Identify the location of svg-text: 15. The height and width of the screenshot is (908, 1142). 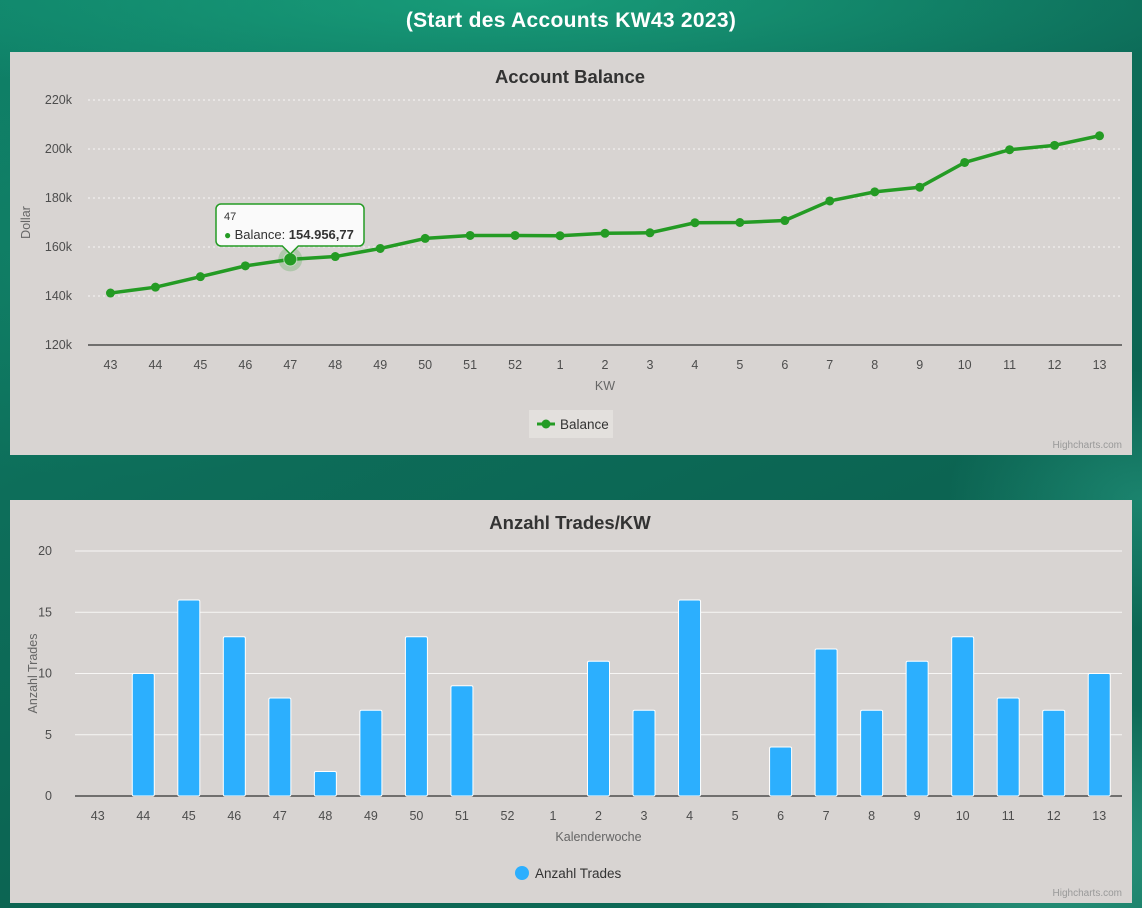
(45, 612).